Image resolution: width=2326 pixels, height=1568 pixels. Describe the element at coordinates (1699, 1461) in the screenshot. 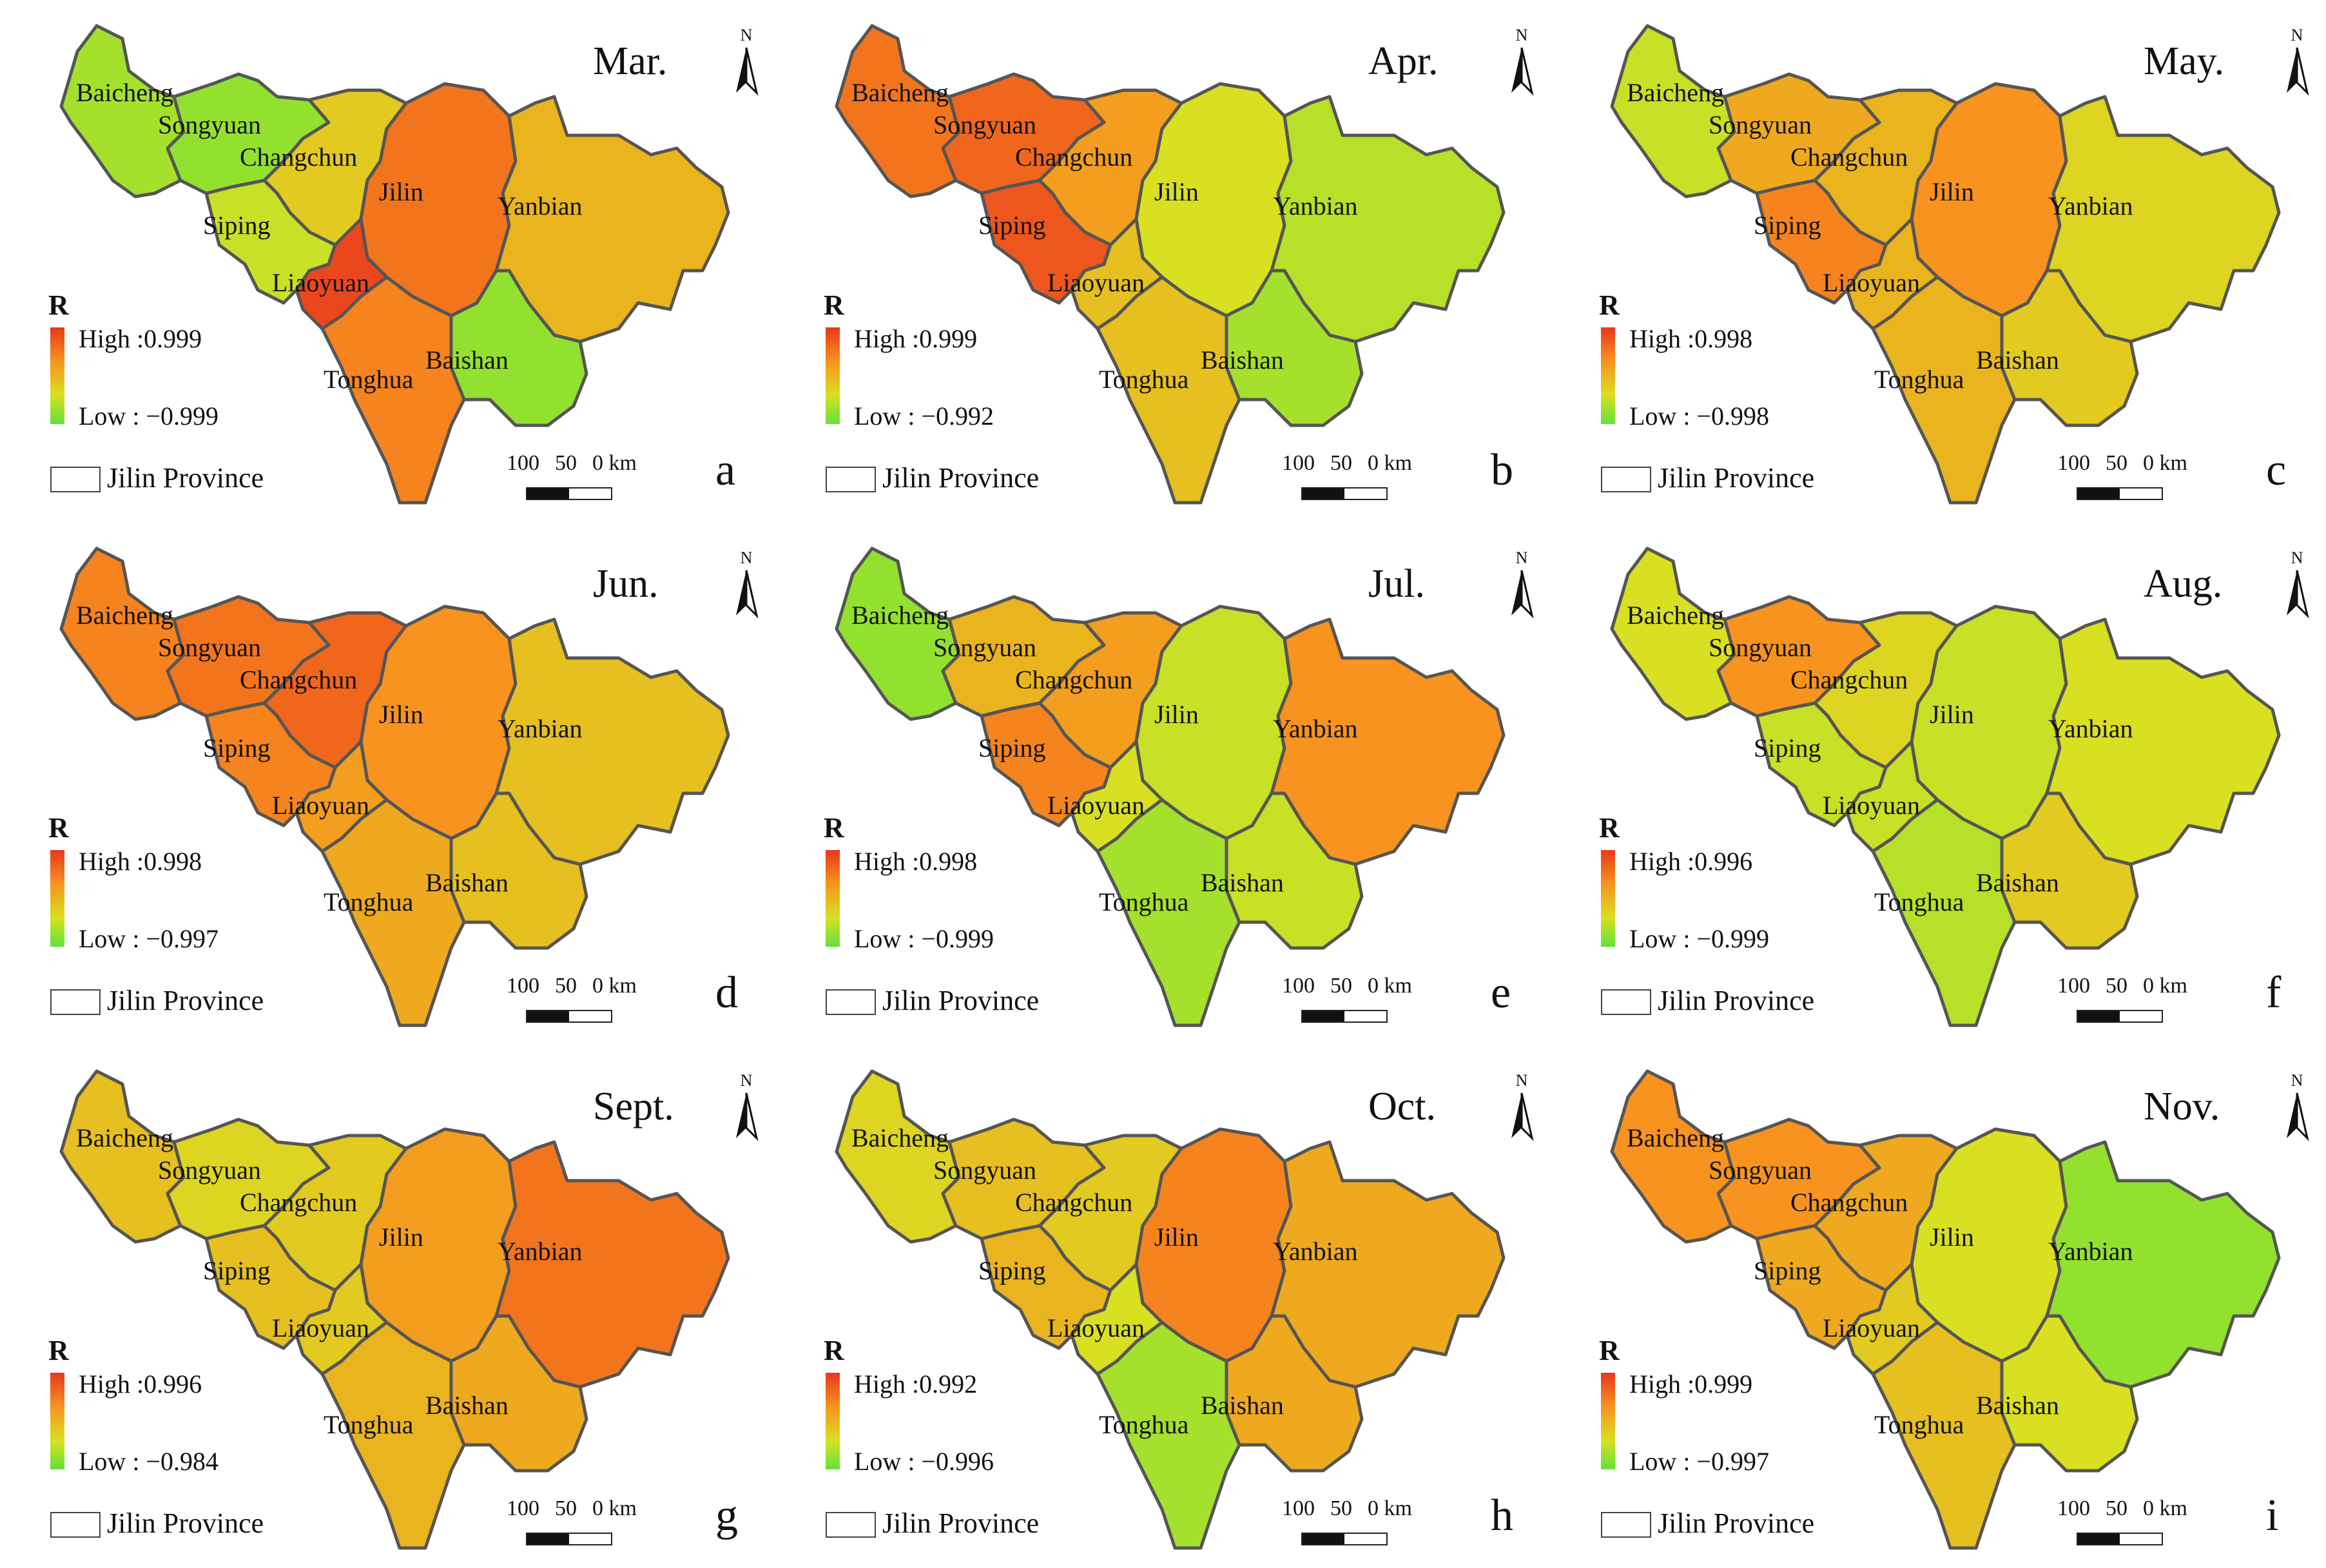

I see `legend-low-value: Low : −0.997` at that location.